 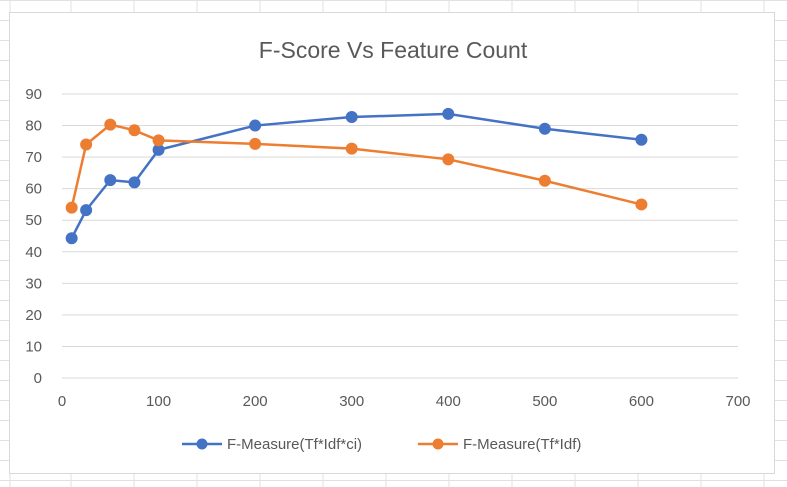 I want to click on x-tick-label: 500, so click(x=544, y=401).